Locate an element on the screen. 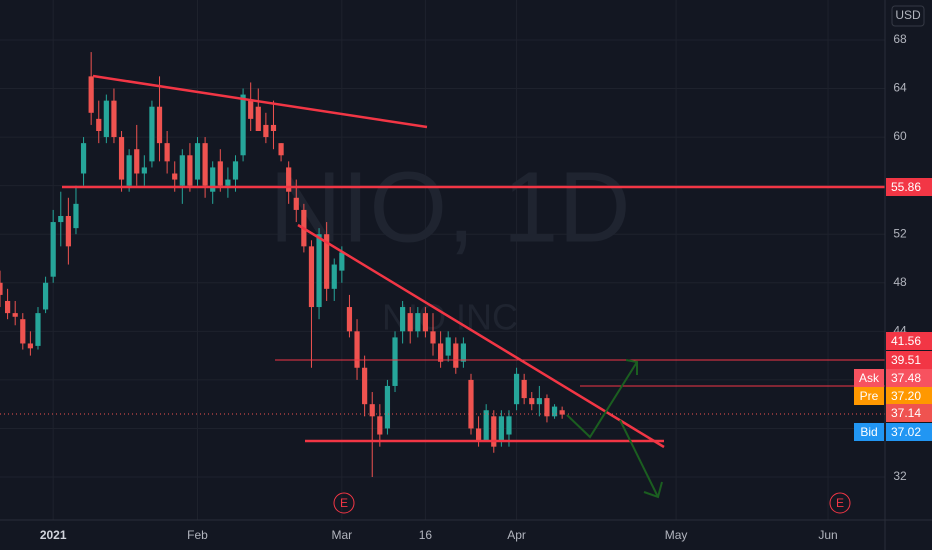 The width and height of the screenshot is (932, 550). price-tag-value: 37.14 is located at coordinates (906, 413).